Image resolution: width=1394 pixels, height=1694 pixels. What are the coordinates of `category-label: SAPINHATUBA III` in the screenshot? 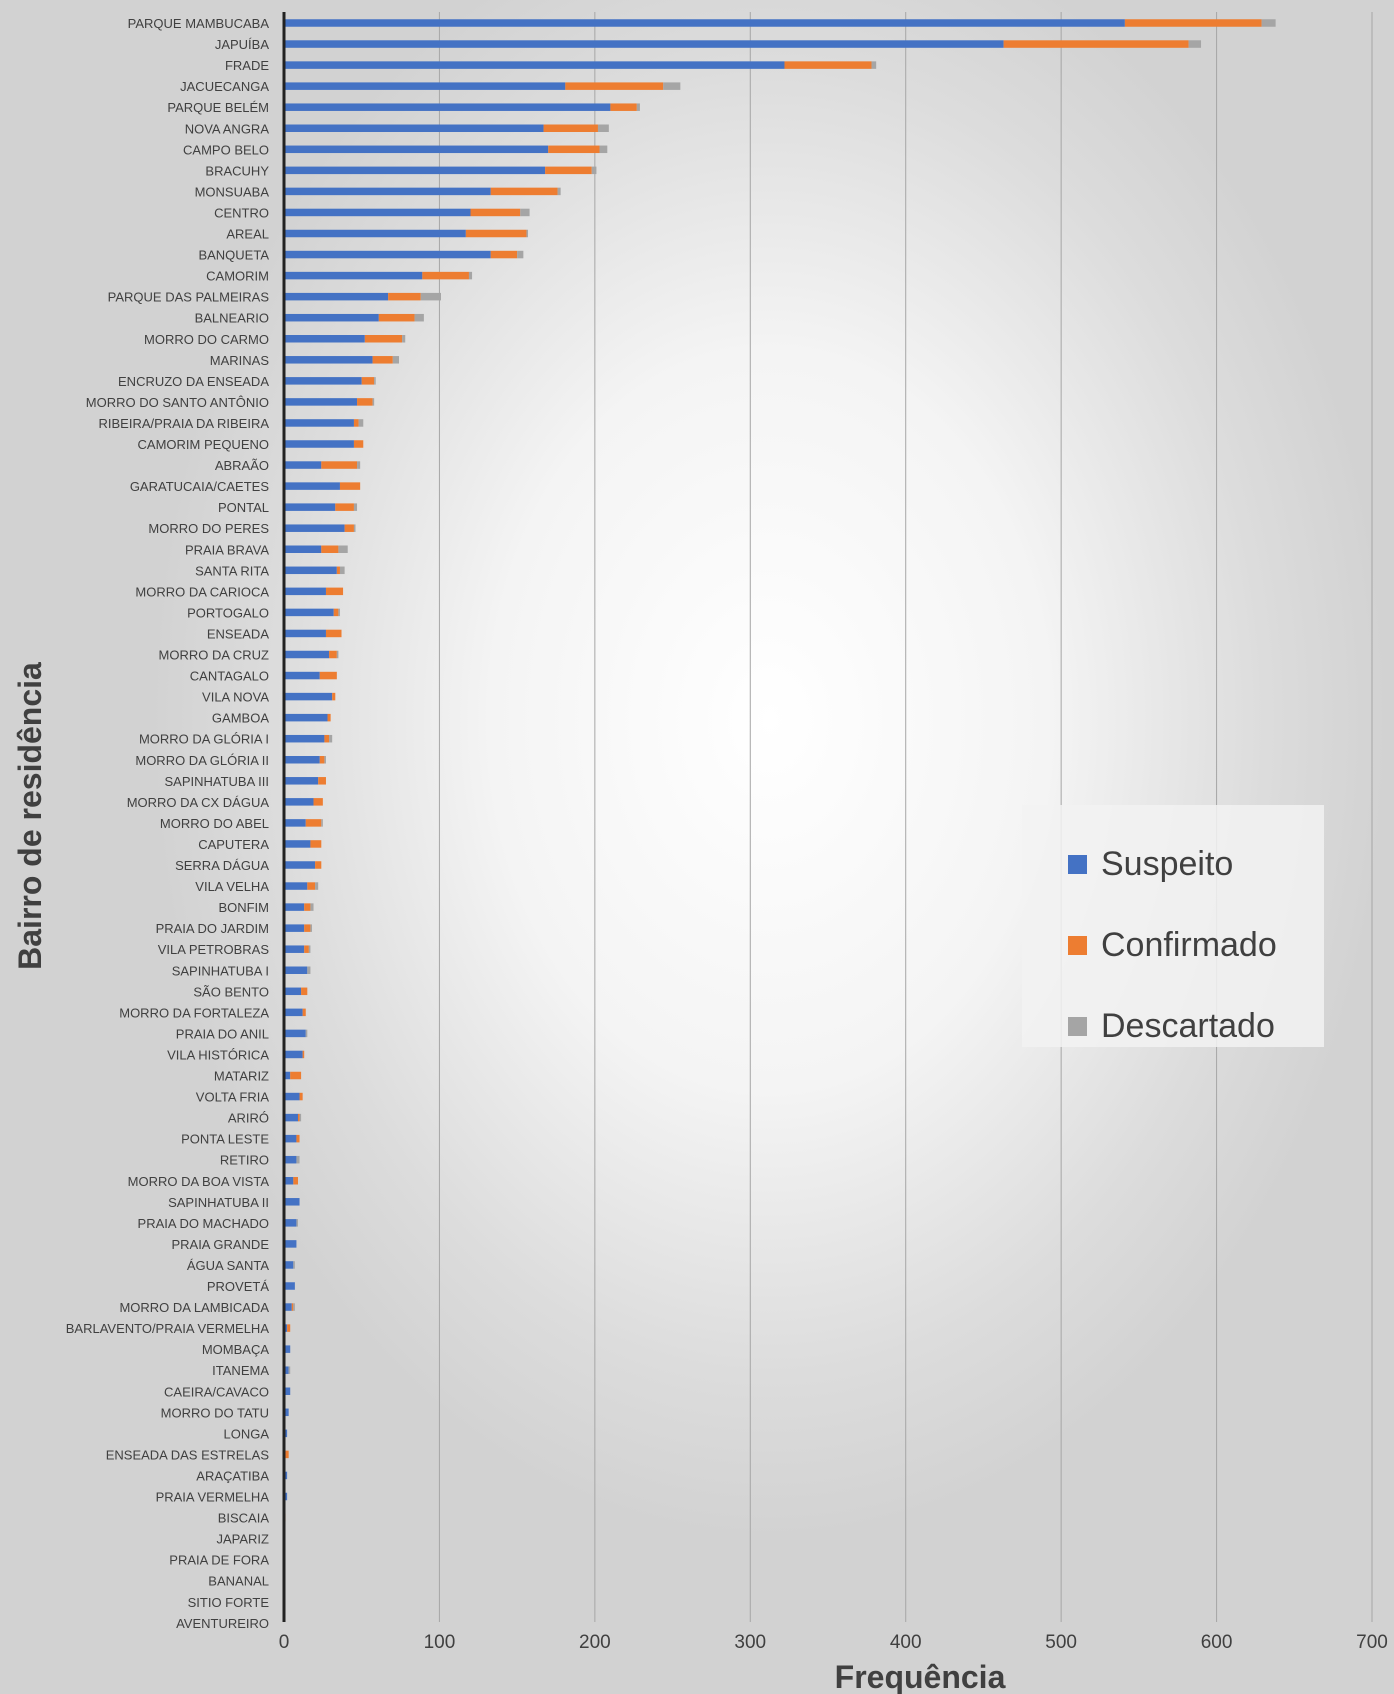 It's located at (216, 781).